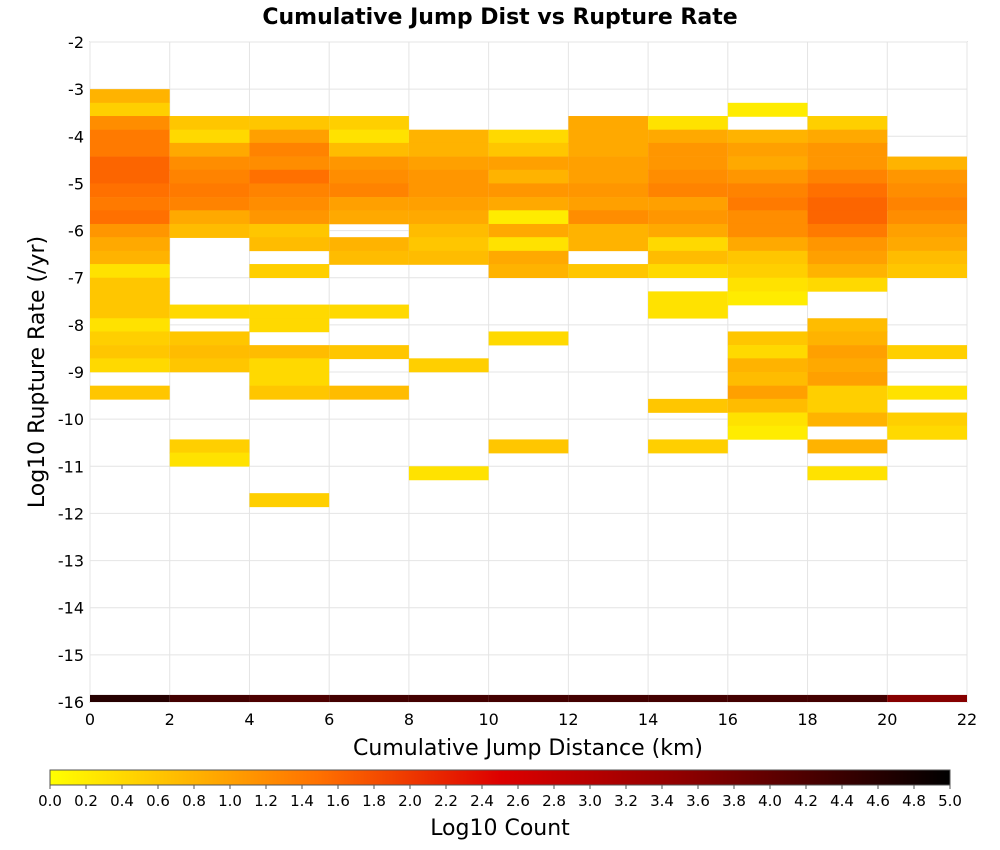 The height and width of the screenshot is (850, 1000). I want to click on y-tick-label: -2, so click(76, 42).